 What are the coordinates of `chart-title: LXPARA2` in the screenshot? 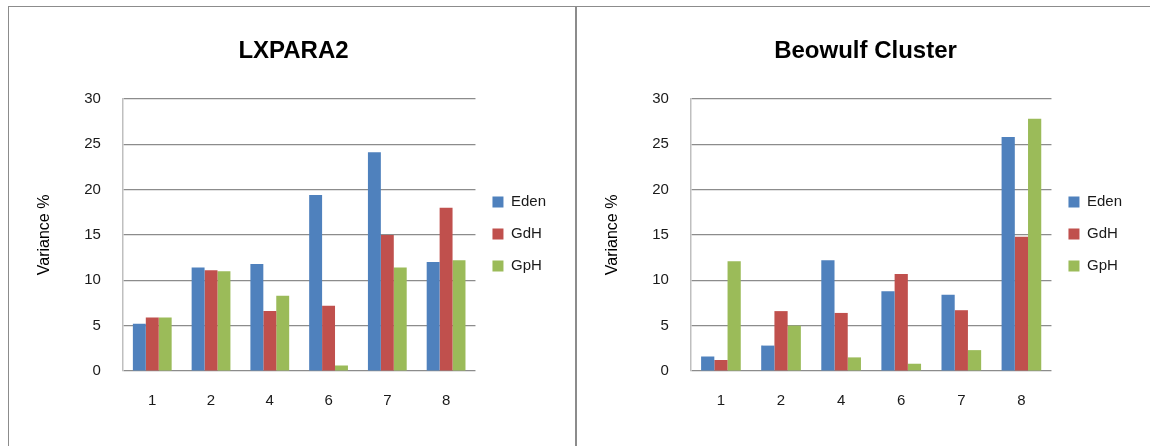 It's located at (293, 50).